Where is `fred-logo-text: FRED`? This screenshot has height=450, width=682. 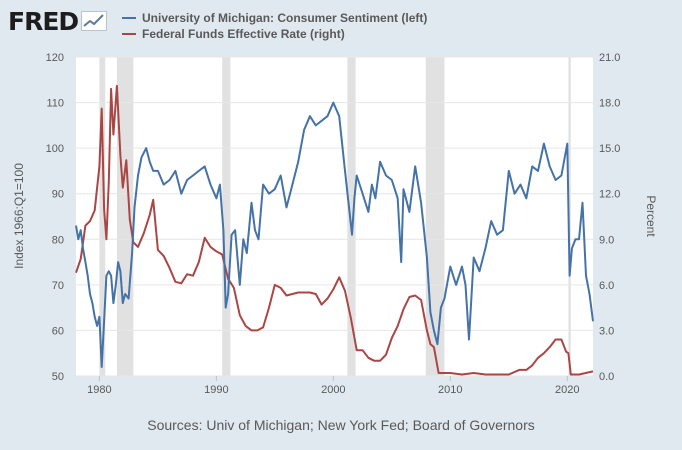
fred-logo-text: FRED is located at coordinates (43, 21).